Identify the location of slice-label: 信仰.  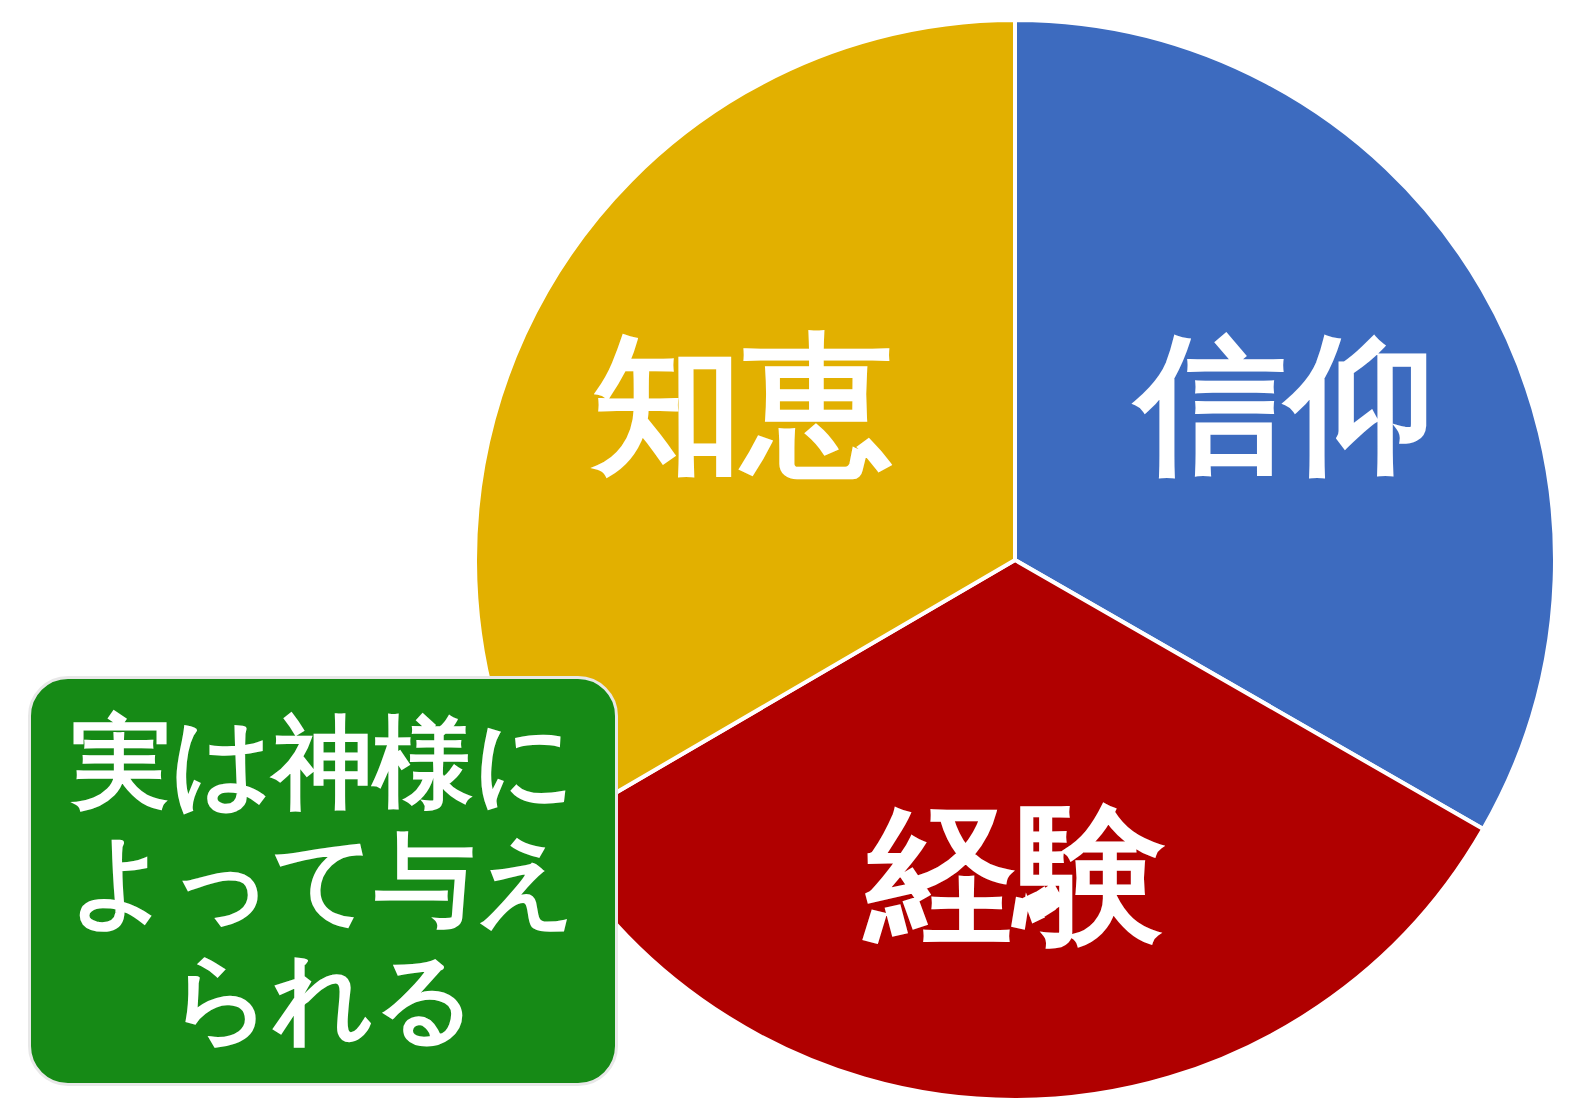
(1284, 403).